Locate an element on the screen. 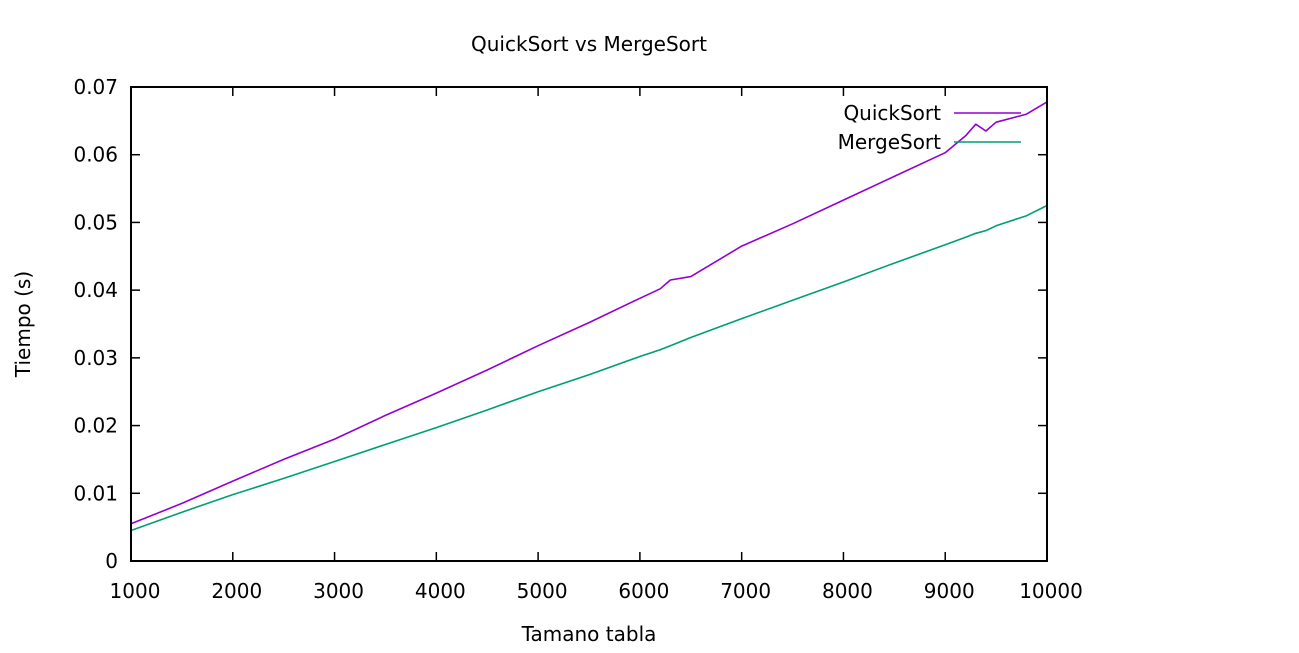  y-tick-label: 0.04 is located at coordinates (95, 290).